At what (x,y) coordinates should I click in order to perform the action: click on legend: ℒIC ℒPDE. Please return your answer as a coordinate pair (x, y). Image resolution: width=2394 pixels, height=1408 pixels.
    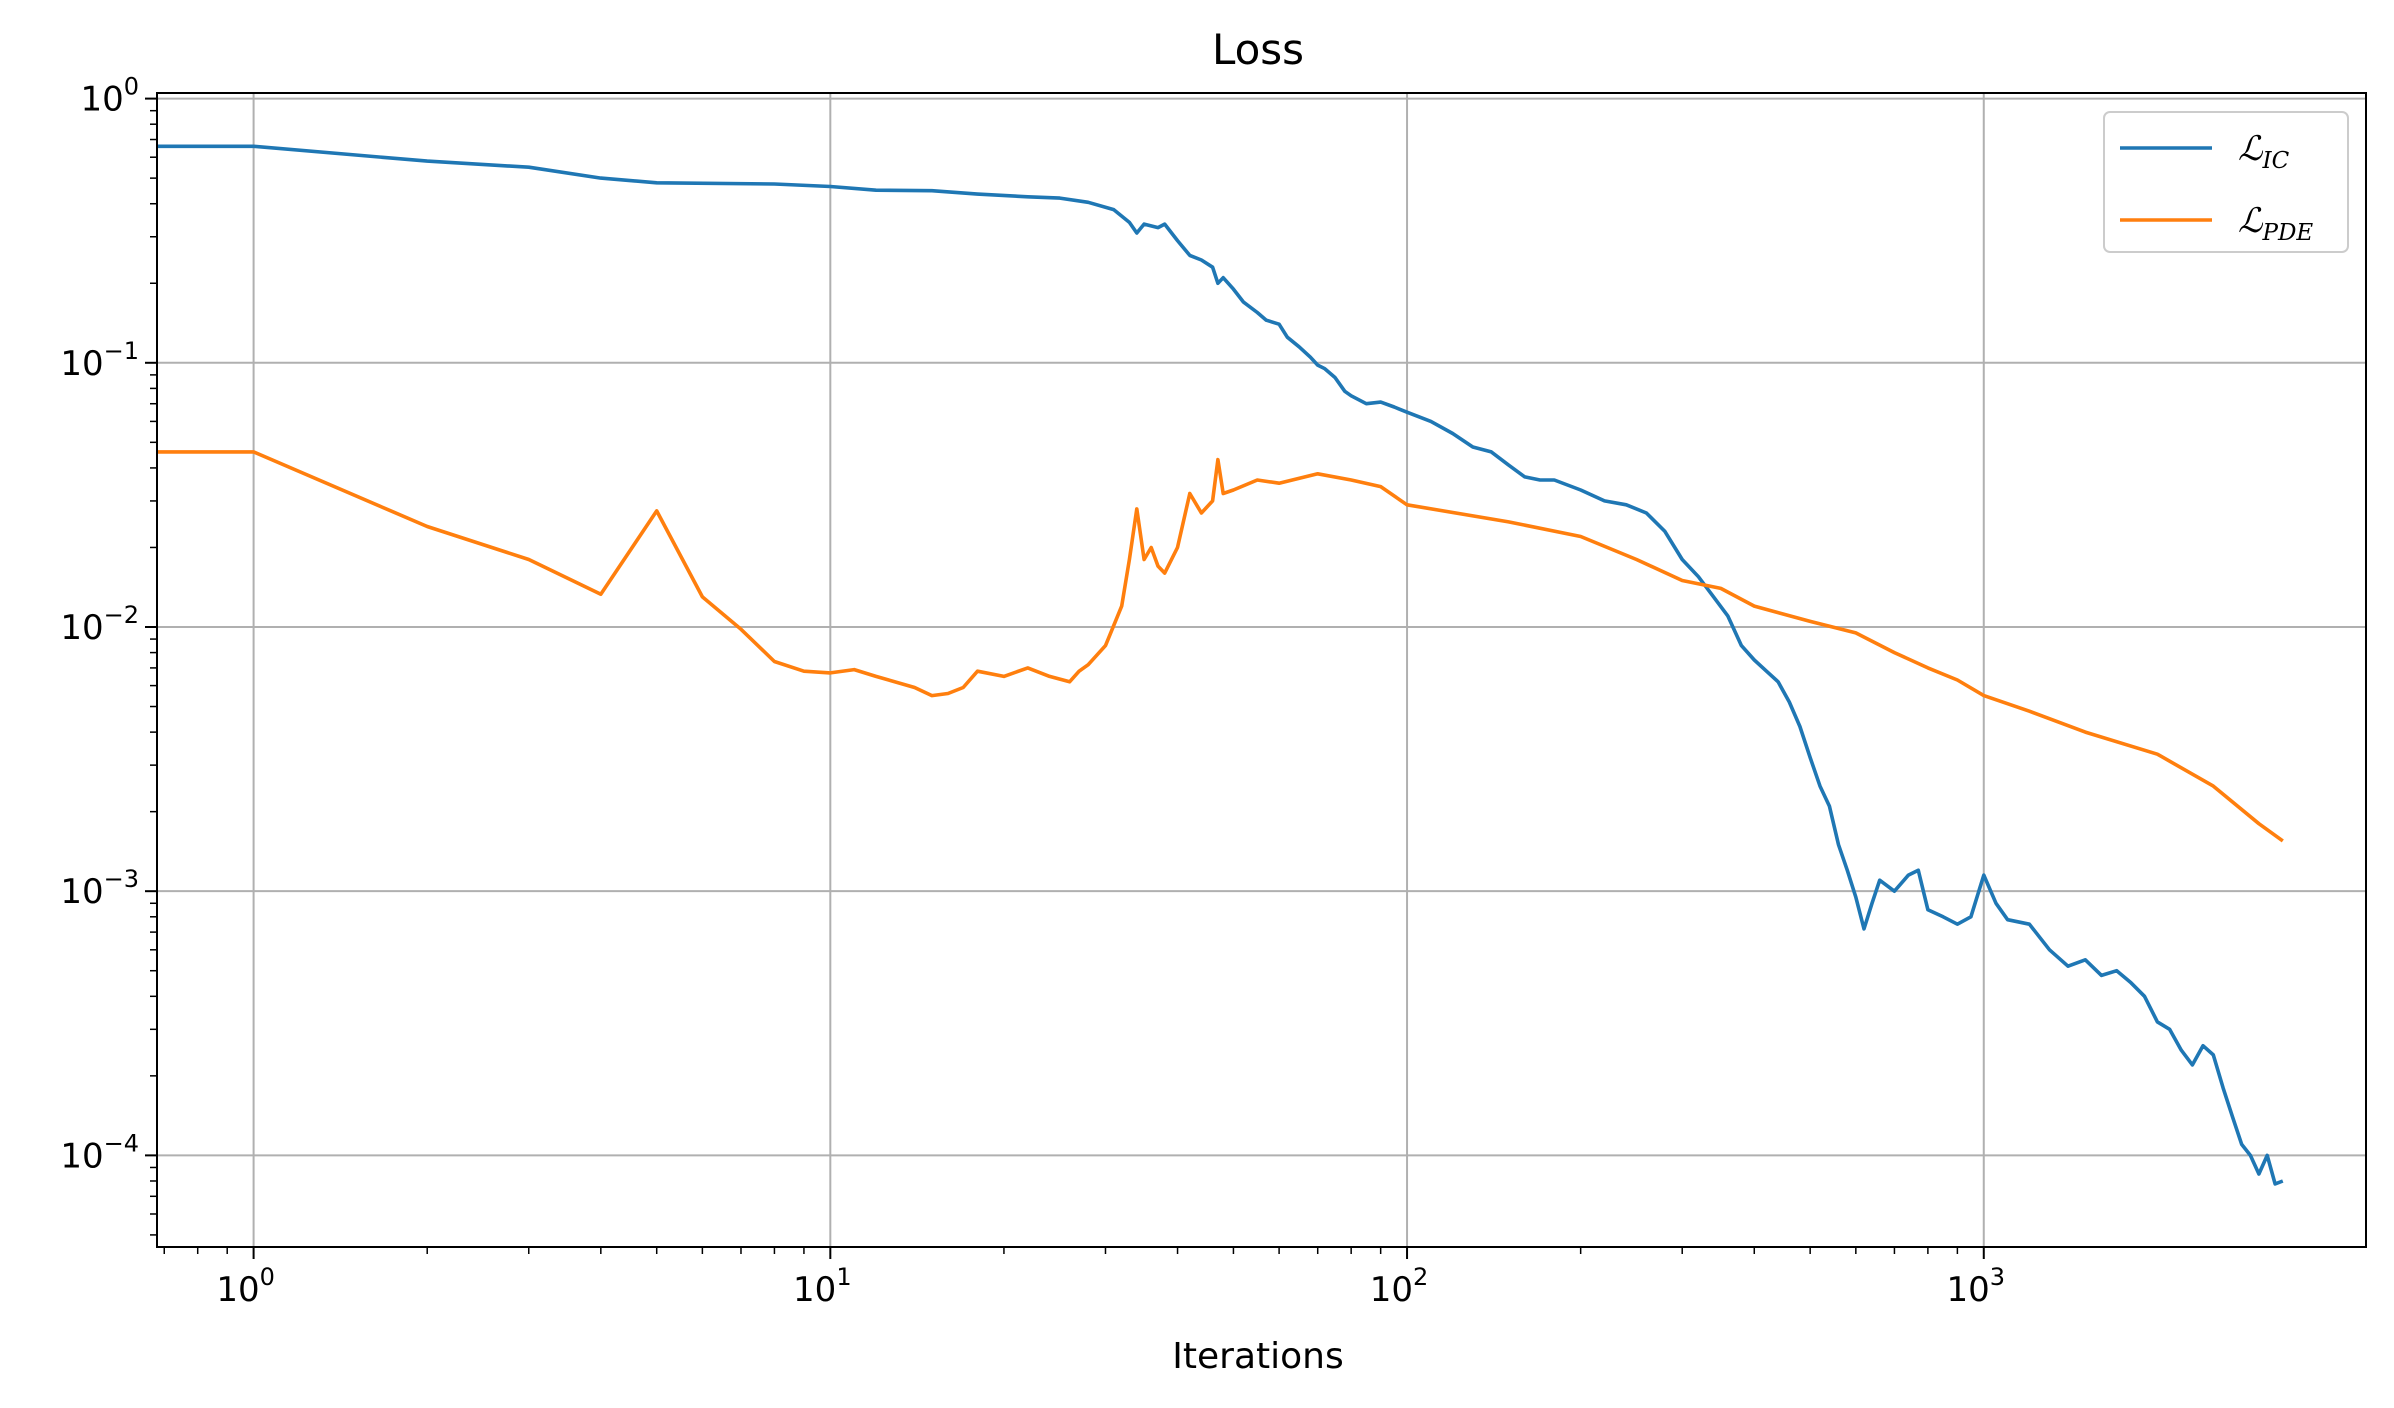
    Looking at the image, I should click on (2226, 182).